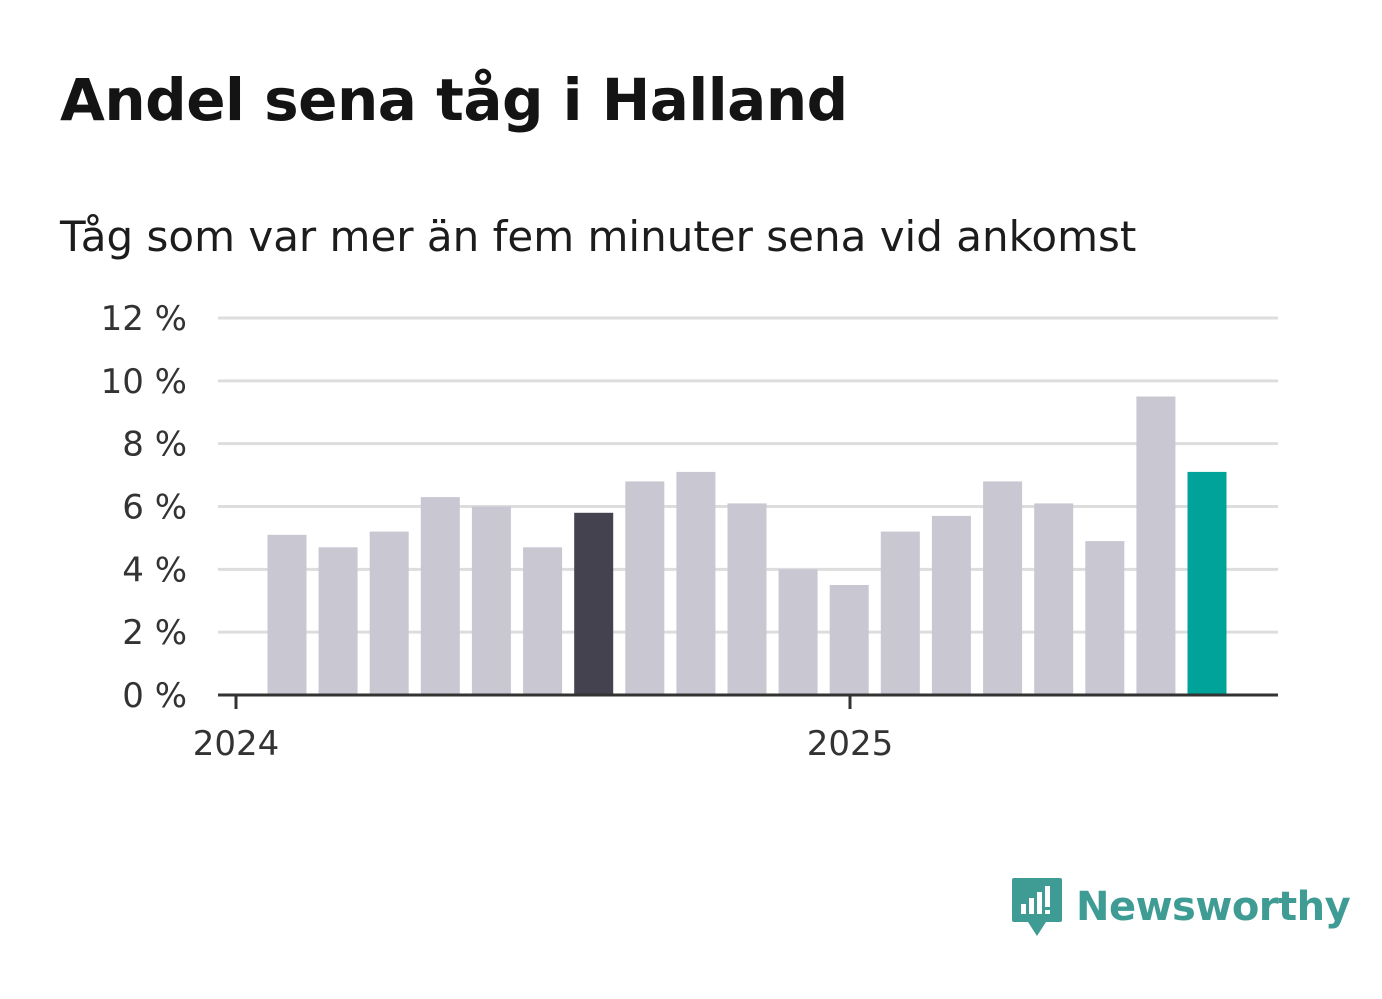  What do you see at coordinates (1037, 907) in the screenshot?
I see `newsworthy-logo-icon` at bounding box center [1037, 907].